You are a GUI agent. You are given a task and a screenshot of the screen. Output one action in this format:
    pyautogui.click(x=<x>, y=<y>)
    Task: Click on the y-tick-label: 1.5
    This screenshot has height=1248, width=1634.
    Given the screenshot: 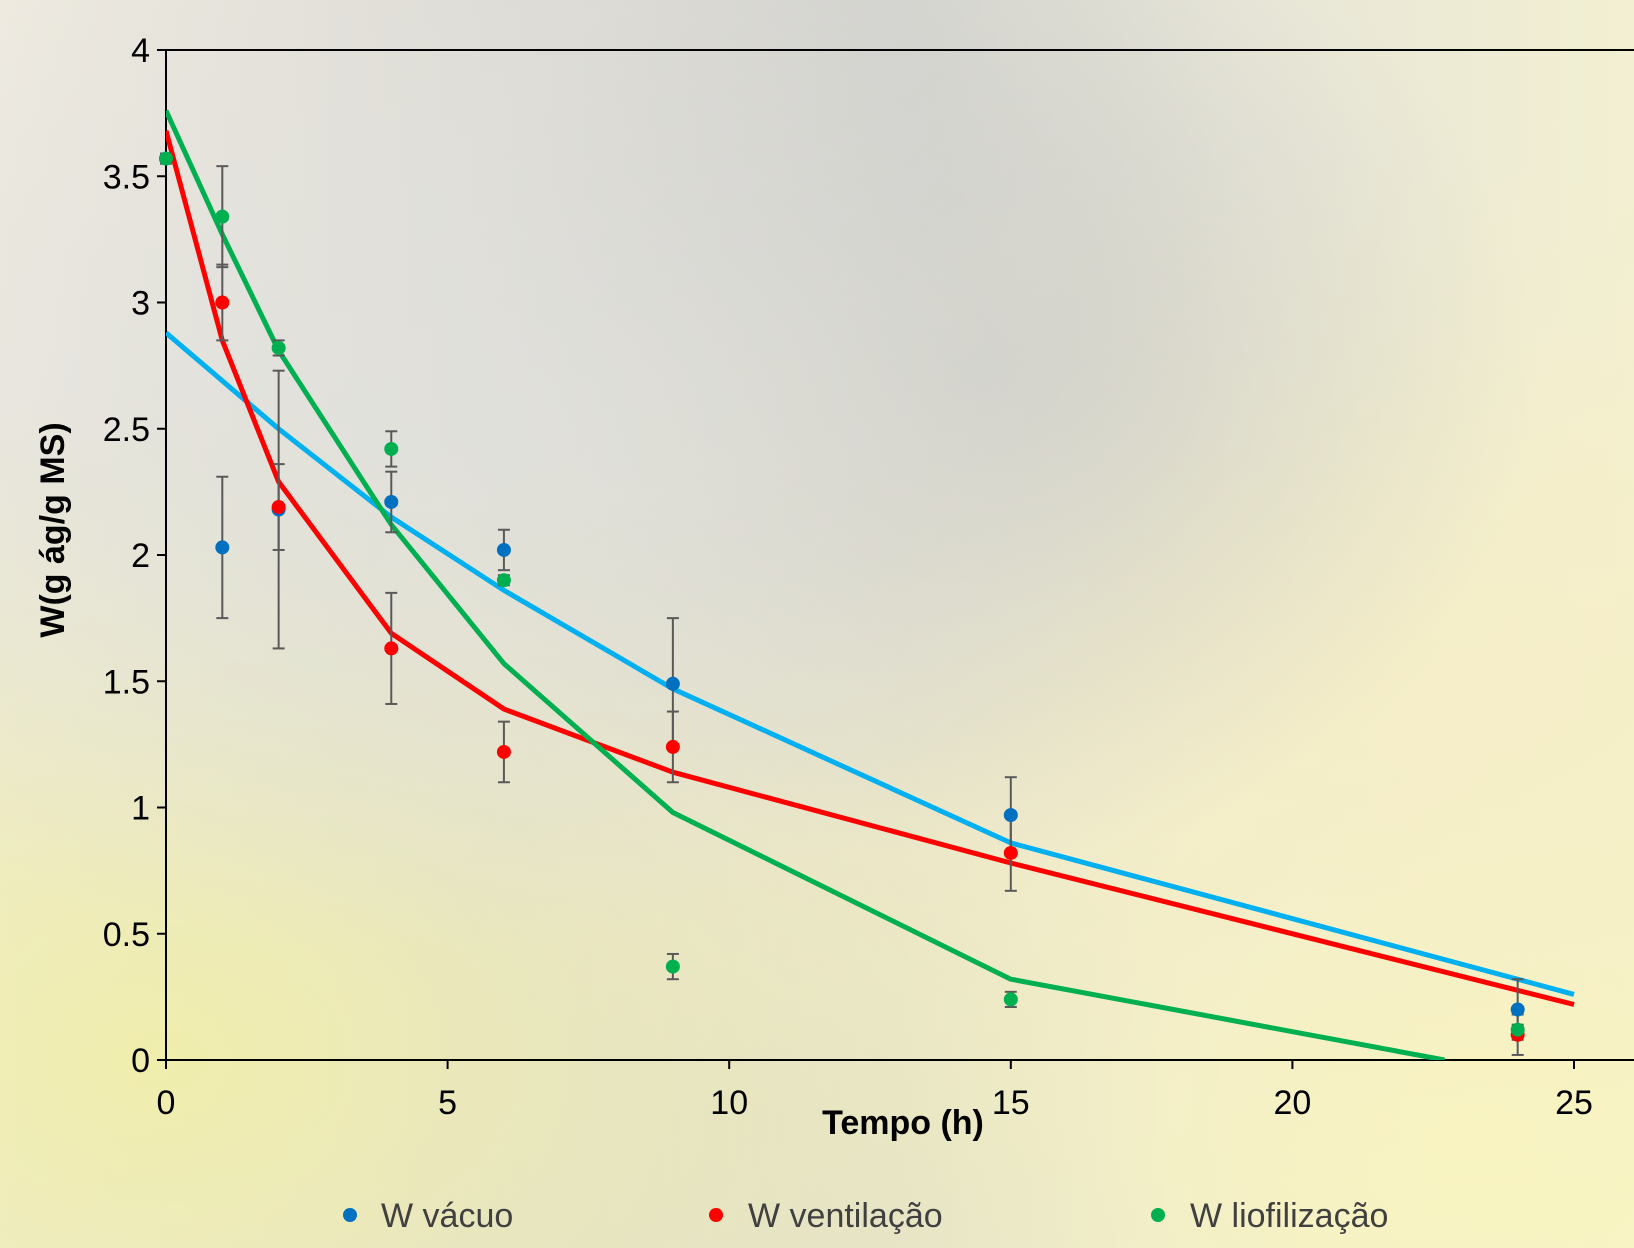 What is the action you would take?
    pyautogui.click(x=126, y=682)
    